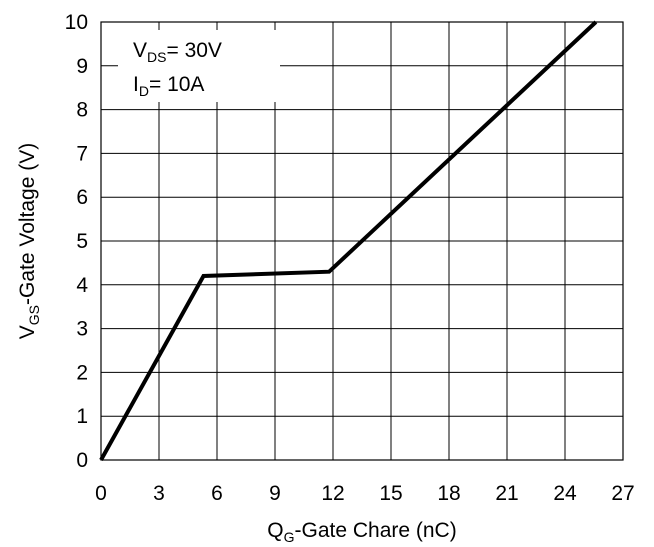  What do you see at coordinates (159, 493) in the screenshot?
I see `x-tick-label-1: 3` at bounding box center [159, 493].